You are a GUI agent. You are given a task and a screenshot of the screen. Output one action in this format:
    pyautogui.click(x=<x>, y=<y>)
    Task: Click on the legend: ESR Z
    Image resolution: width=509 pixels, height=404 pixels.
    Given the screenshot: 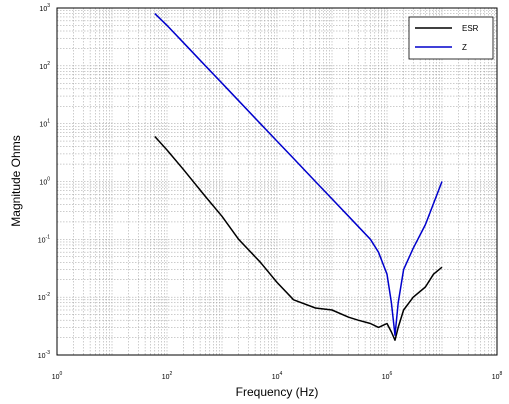 What is the action you would take?
    pyautogui.click(x=451, y=38)
    